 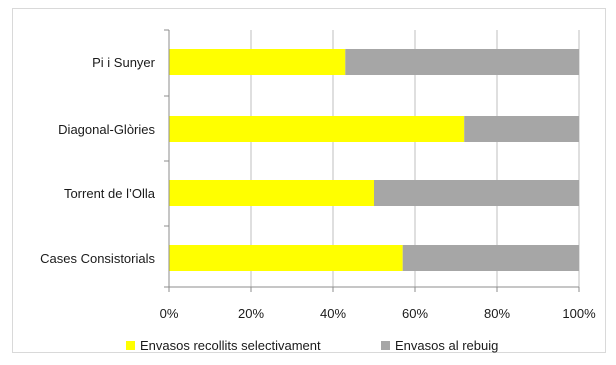 I want to click on x-tick-label: 40%, so click(x=333, y=313).